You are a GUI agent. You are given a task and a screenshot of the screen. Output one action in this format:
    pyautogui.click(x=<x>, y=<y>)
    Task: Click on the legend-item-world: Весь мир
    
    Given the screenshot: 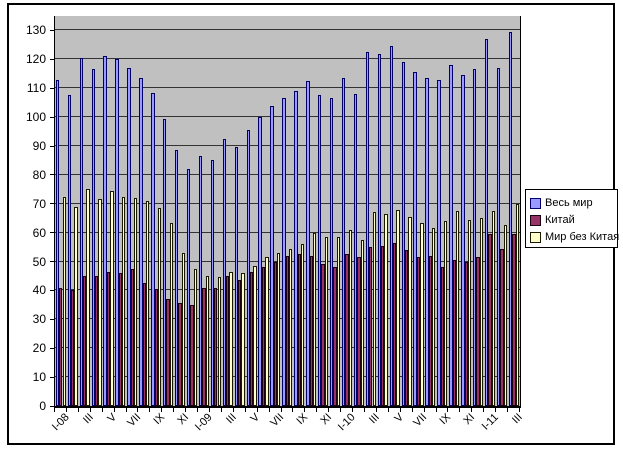 What is the action you would take?
    pyautogui.click(x=573, y=203)
    